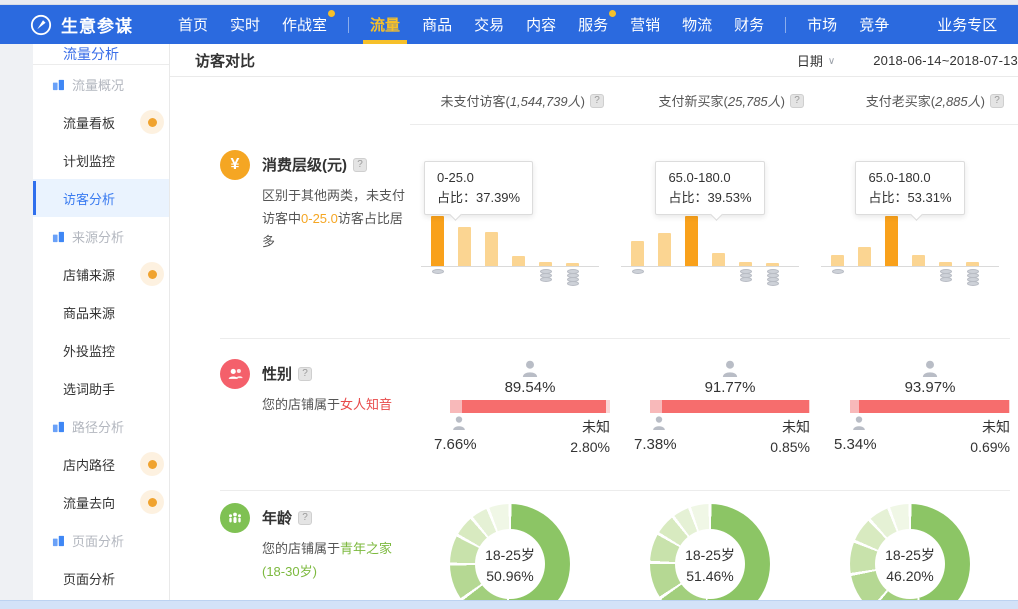 The height and width of the screenshot is (609, 1018). Describe the element at coordinates (710, 232) in the screenshot. I see `consumption-chart-支付新买家: 65.0-180.0 占比：39.53%` at that location.